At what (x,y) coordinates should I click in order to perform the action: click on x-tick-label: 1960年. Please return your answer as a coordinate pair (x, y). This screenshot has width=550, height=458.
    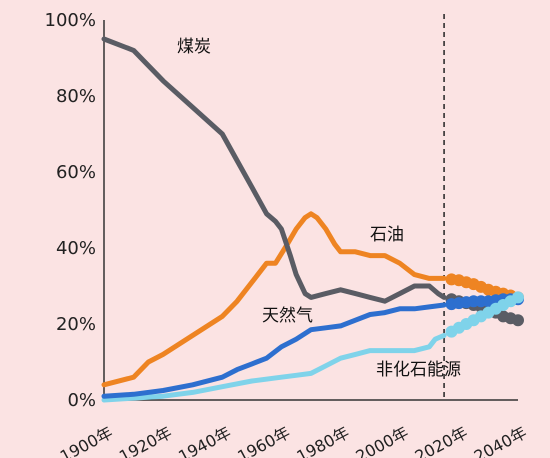
    Looking at the image, I should click on (263, 440).